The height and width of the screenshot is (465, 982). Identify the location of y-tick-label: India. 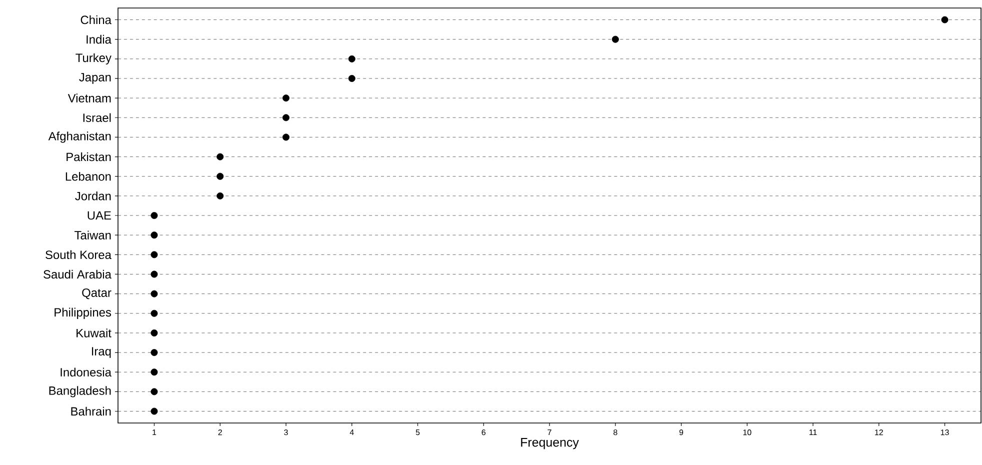
(99, 39).